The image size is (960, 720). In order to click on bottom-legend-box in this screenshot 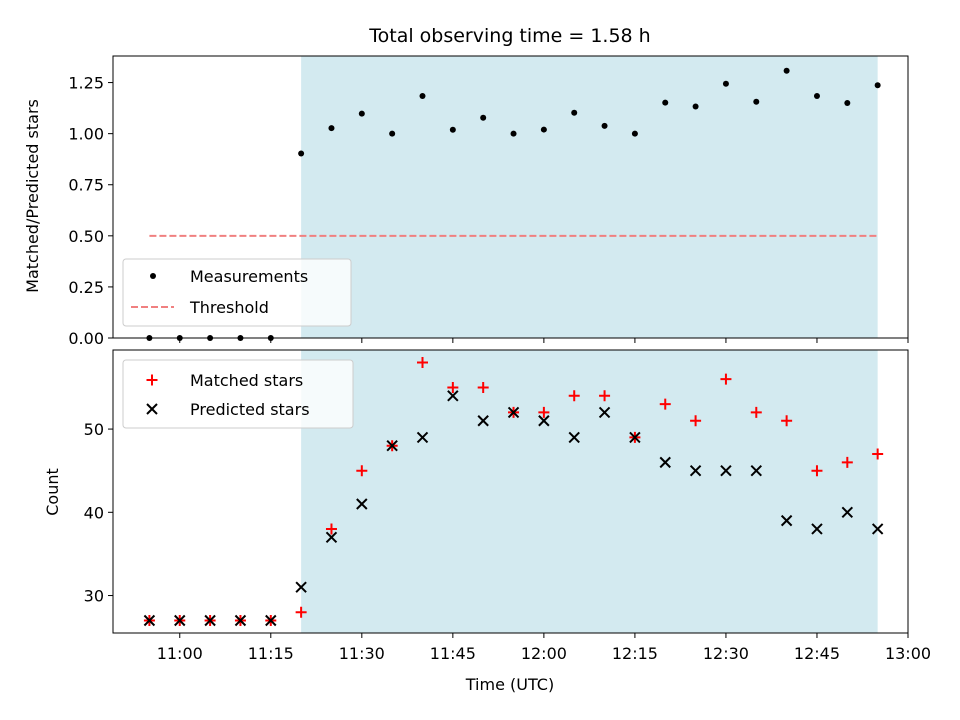, I will do `click(238, 394)`.